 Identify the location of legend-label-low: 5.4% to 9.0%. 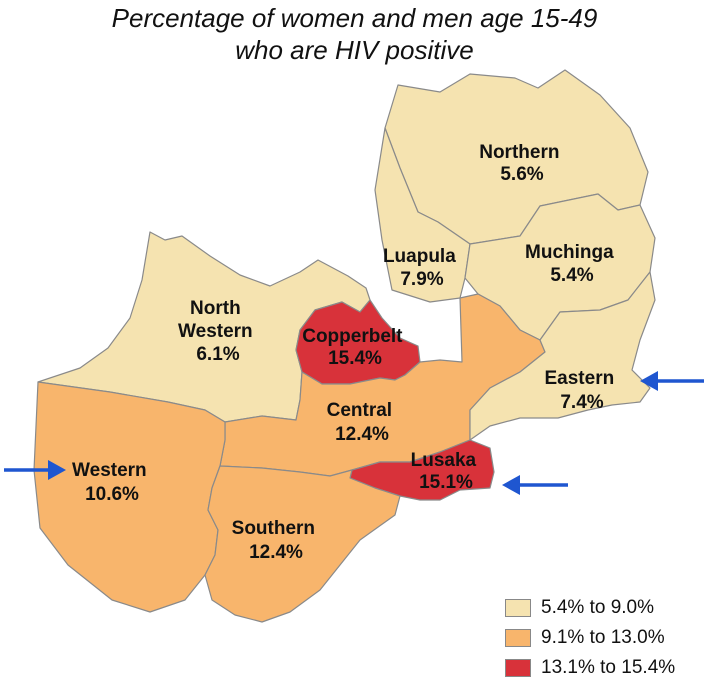
(598, 607).